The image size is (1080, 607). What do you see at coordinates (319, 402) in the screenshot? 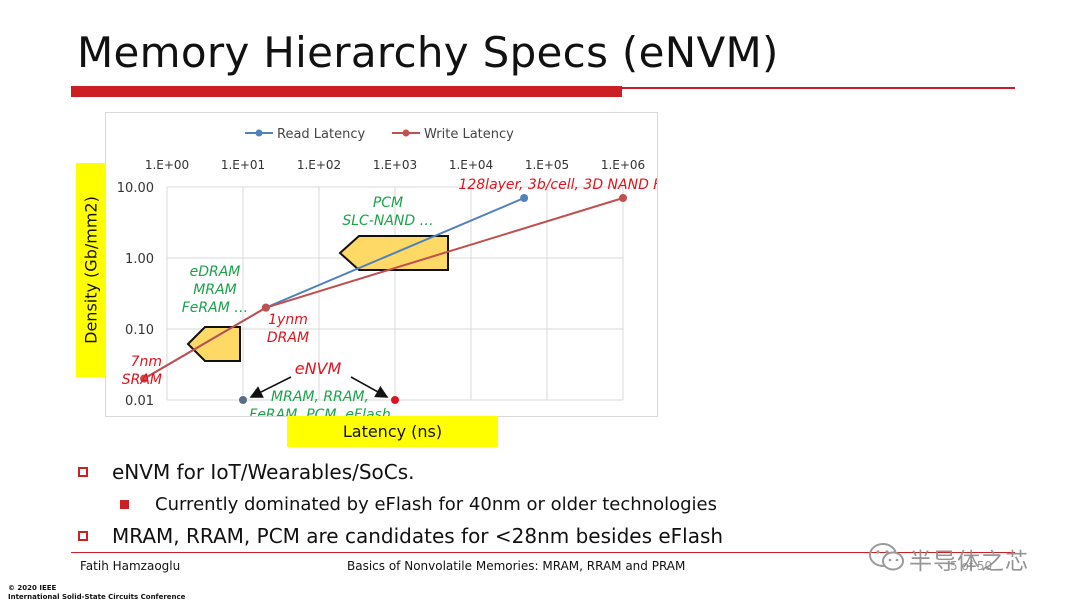
I see `envm-list-label: MRAM, RRAM, FeRAM, PCM, eFlash` at bounding box center [319, 402].